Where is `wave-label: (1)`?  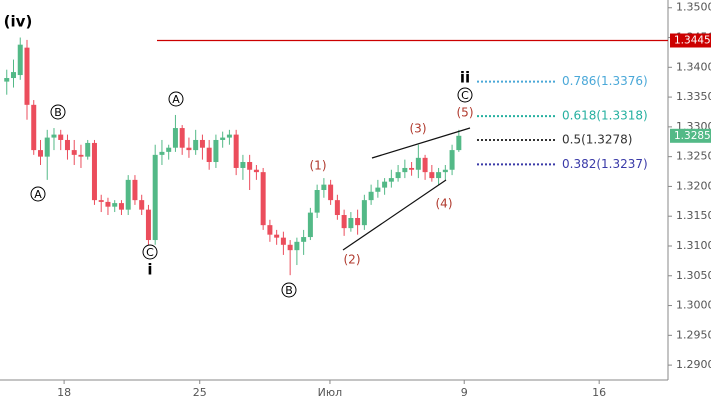 wave-label: (1) is located at coordinates (318, 166).